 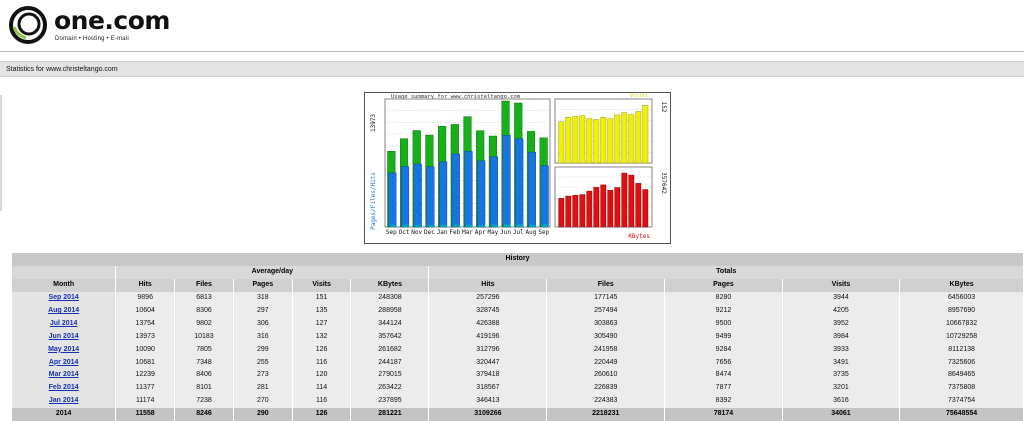 I want to click on table-cell: 7325606, so click(x=961, y=363).